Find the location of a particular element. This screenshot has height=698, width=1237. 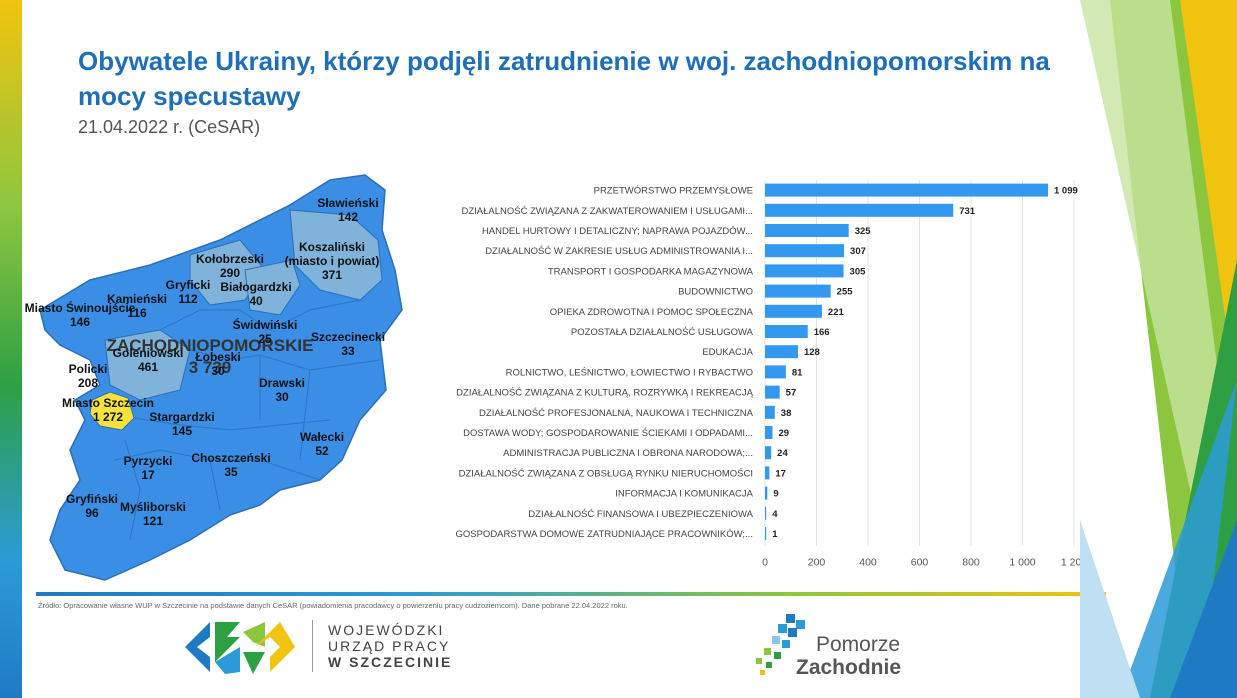

category-label: BUDOWNICTWO is located at coordinates (715, 292).